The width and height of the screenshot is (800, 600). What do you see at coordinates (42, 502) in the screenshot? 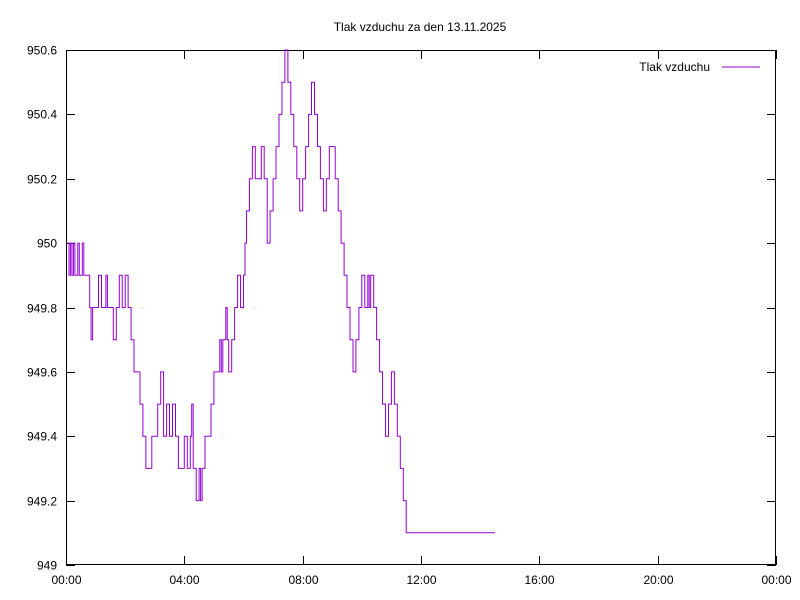
I see `y-tick-label: 949.2` at bounding box center [42, 502].